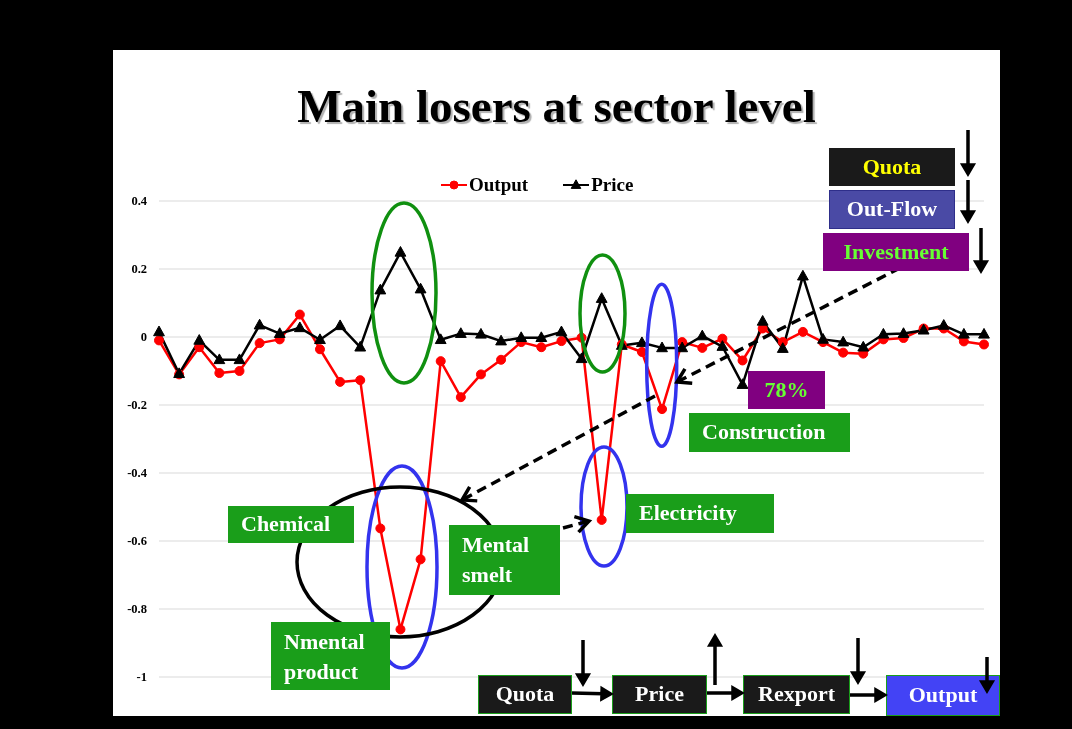  What do you see at coordinates (137, 405) in the screenshot?
I see `y-tick-label: -0.2` at bounding box center [137, 405].